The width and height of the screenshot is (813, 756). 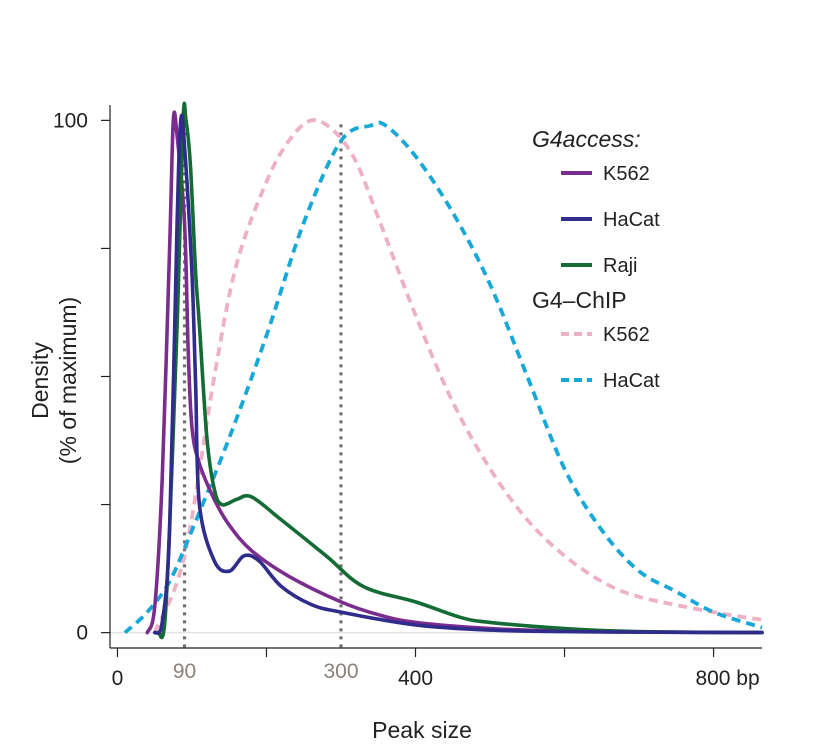 I want to click on reference-label-90: 90, so click(x=184, y=671).